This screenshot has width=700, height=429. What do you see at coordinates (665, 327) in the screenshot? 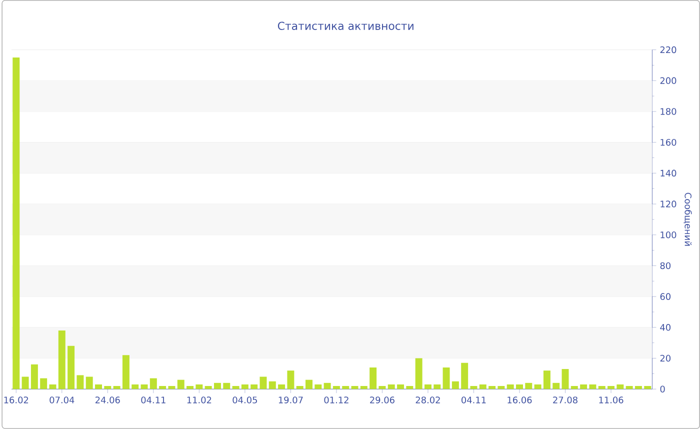
I see `y-tick-label: 40` at bounding box center [665, 327].